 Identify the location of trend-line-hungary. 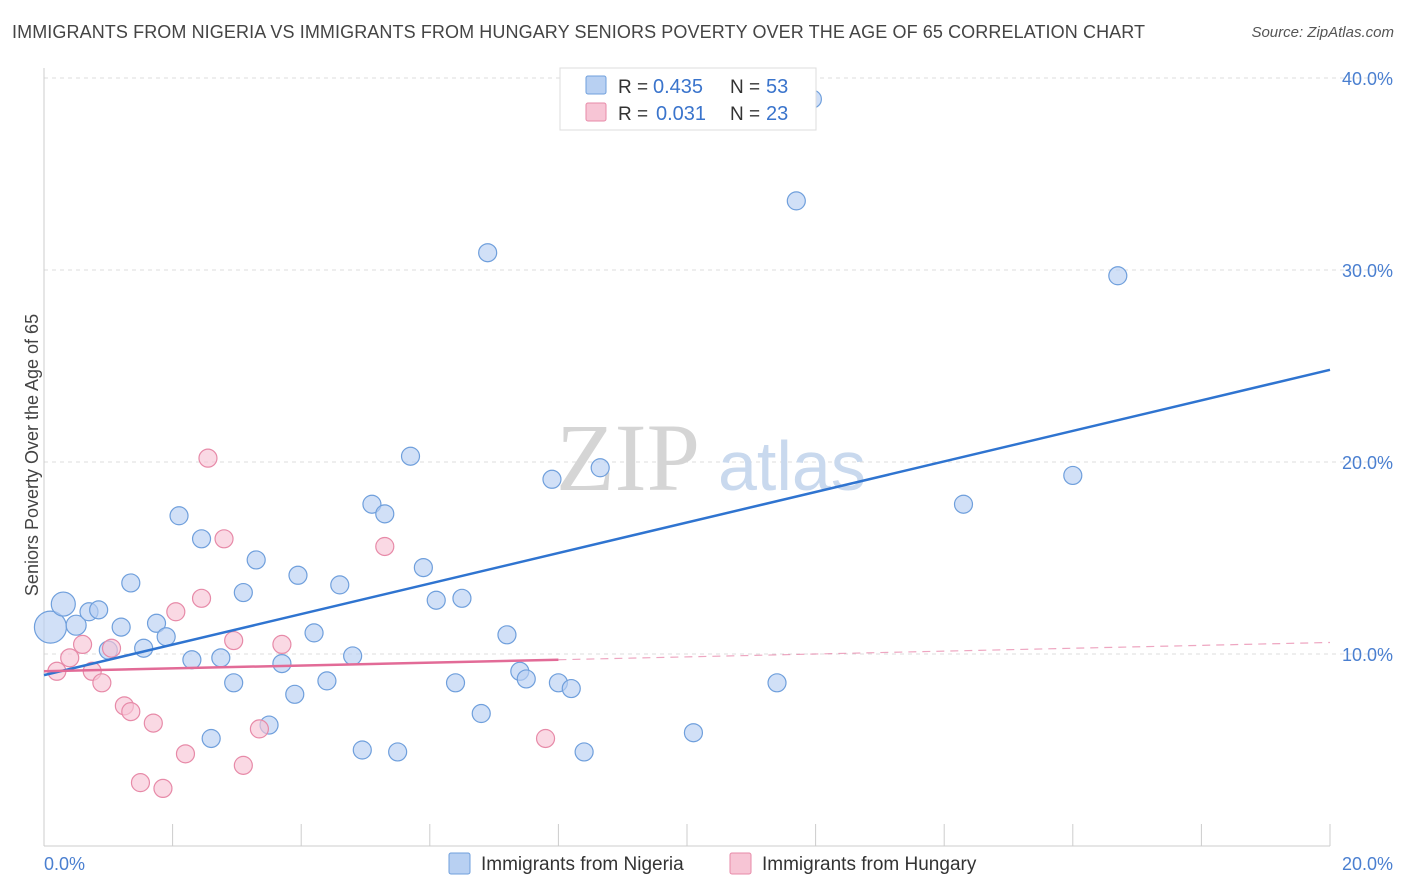
(301, 665).